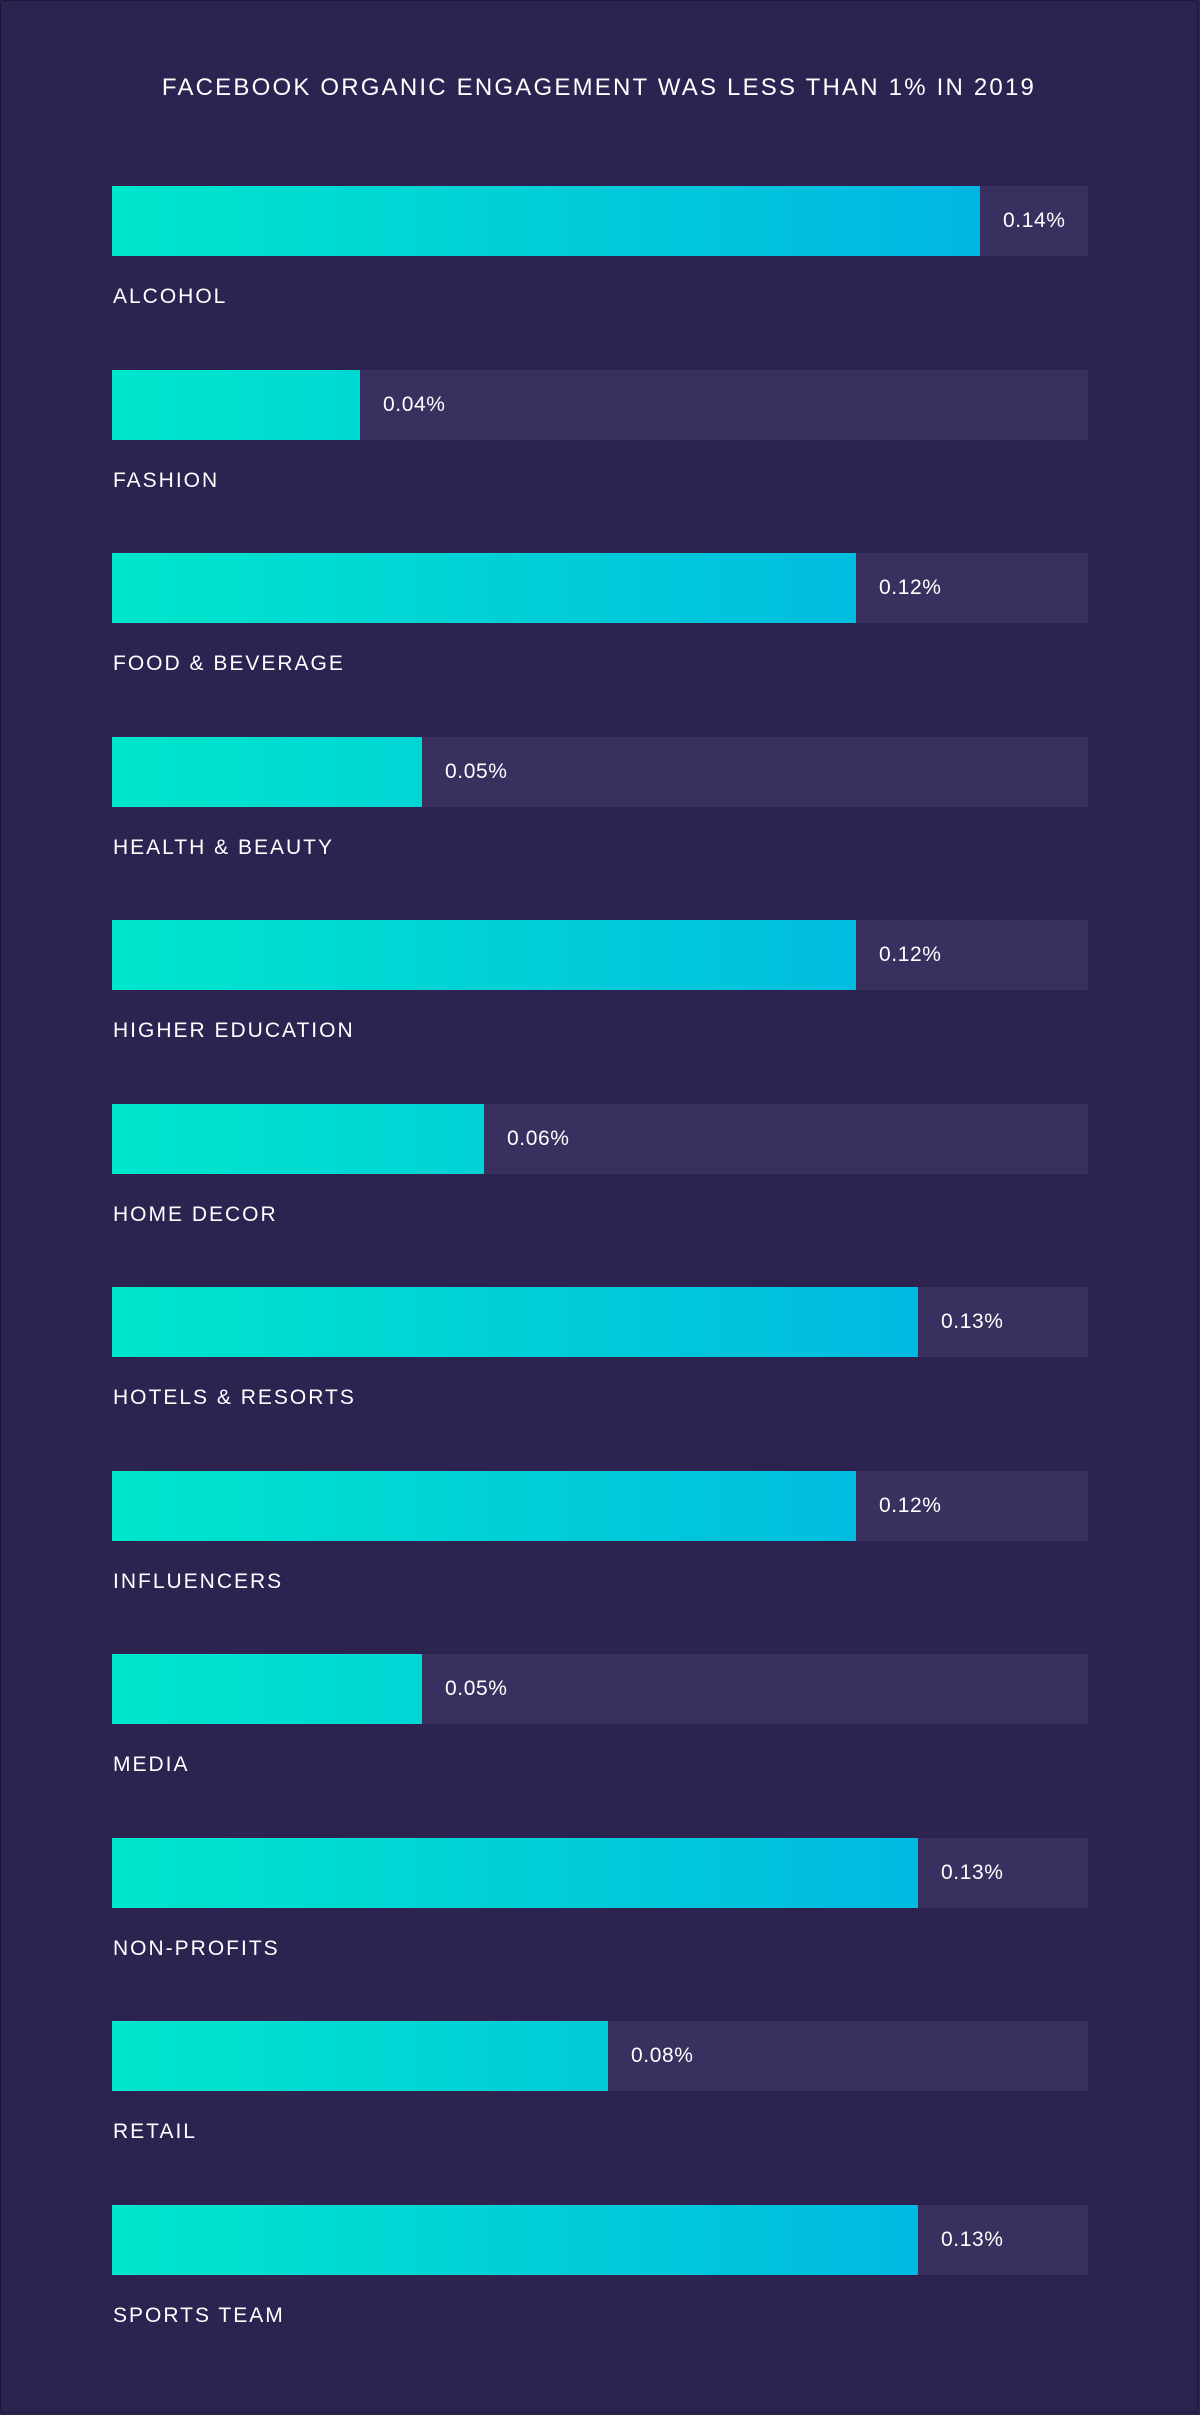  I want to click on bar-row: 0.12% FOOD & BEVERAGE, so click(600, 628).